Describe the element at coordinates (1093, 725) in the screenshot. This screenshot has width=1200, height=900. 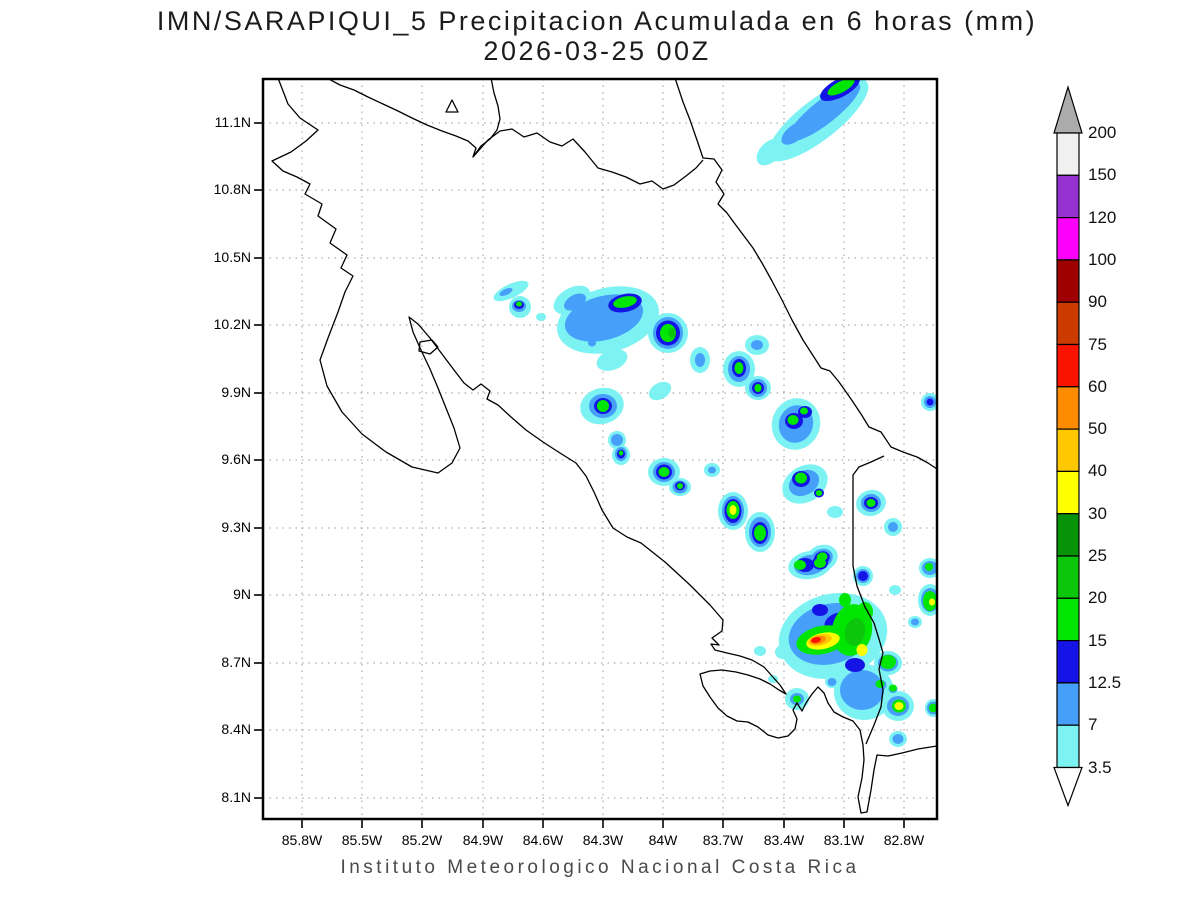
I see `colorbar-tick-label: 7` at that location.